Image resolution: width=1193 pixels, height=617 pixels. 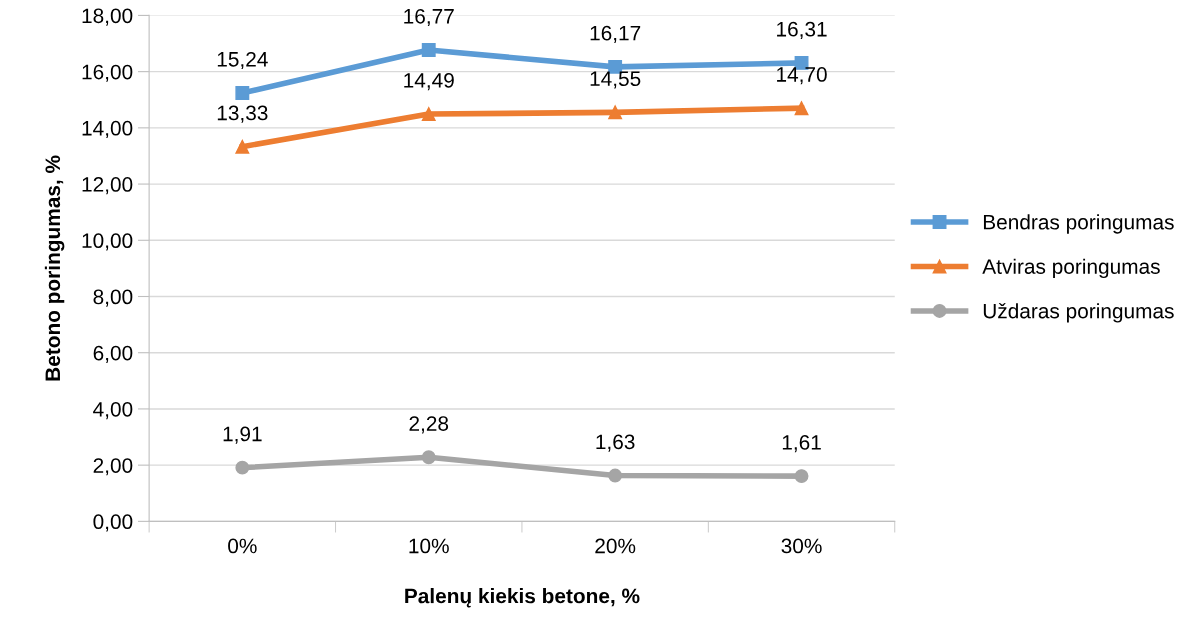 What do you see at coordinates (1078, 224) in the screenshot?
I see `legend-label: Bendras poringumas` at bounding box center [1078, 224].